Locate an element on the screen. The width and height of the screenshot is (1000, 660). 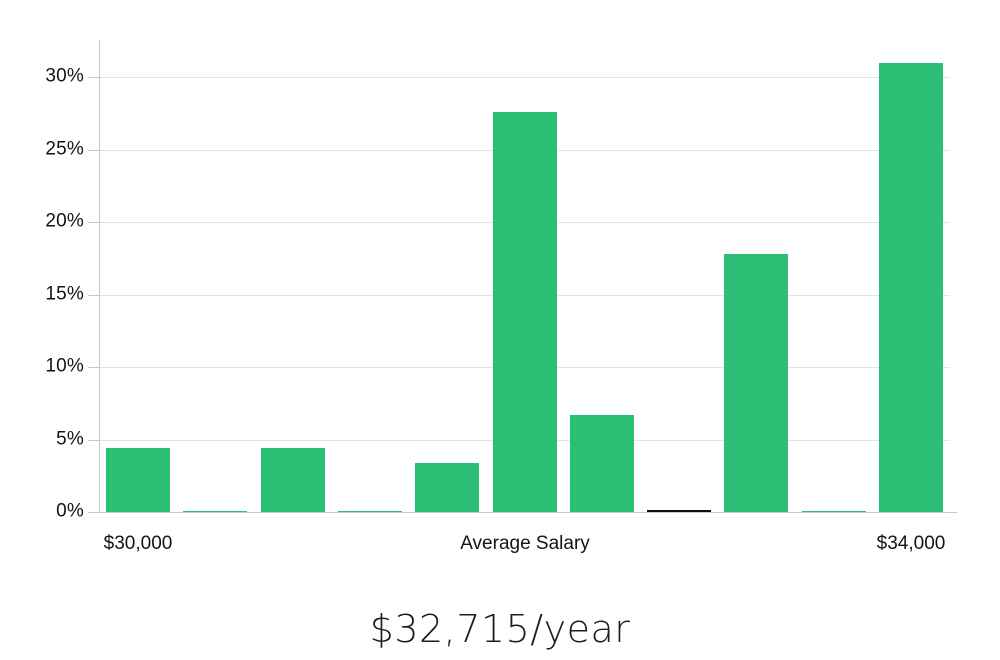
y-tick-0pct is located at coordinates (93, 512).